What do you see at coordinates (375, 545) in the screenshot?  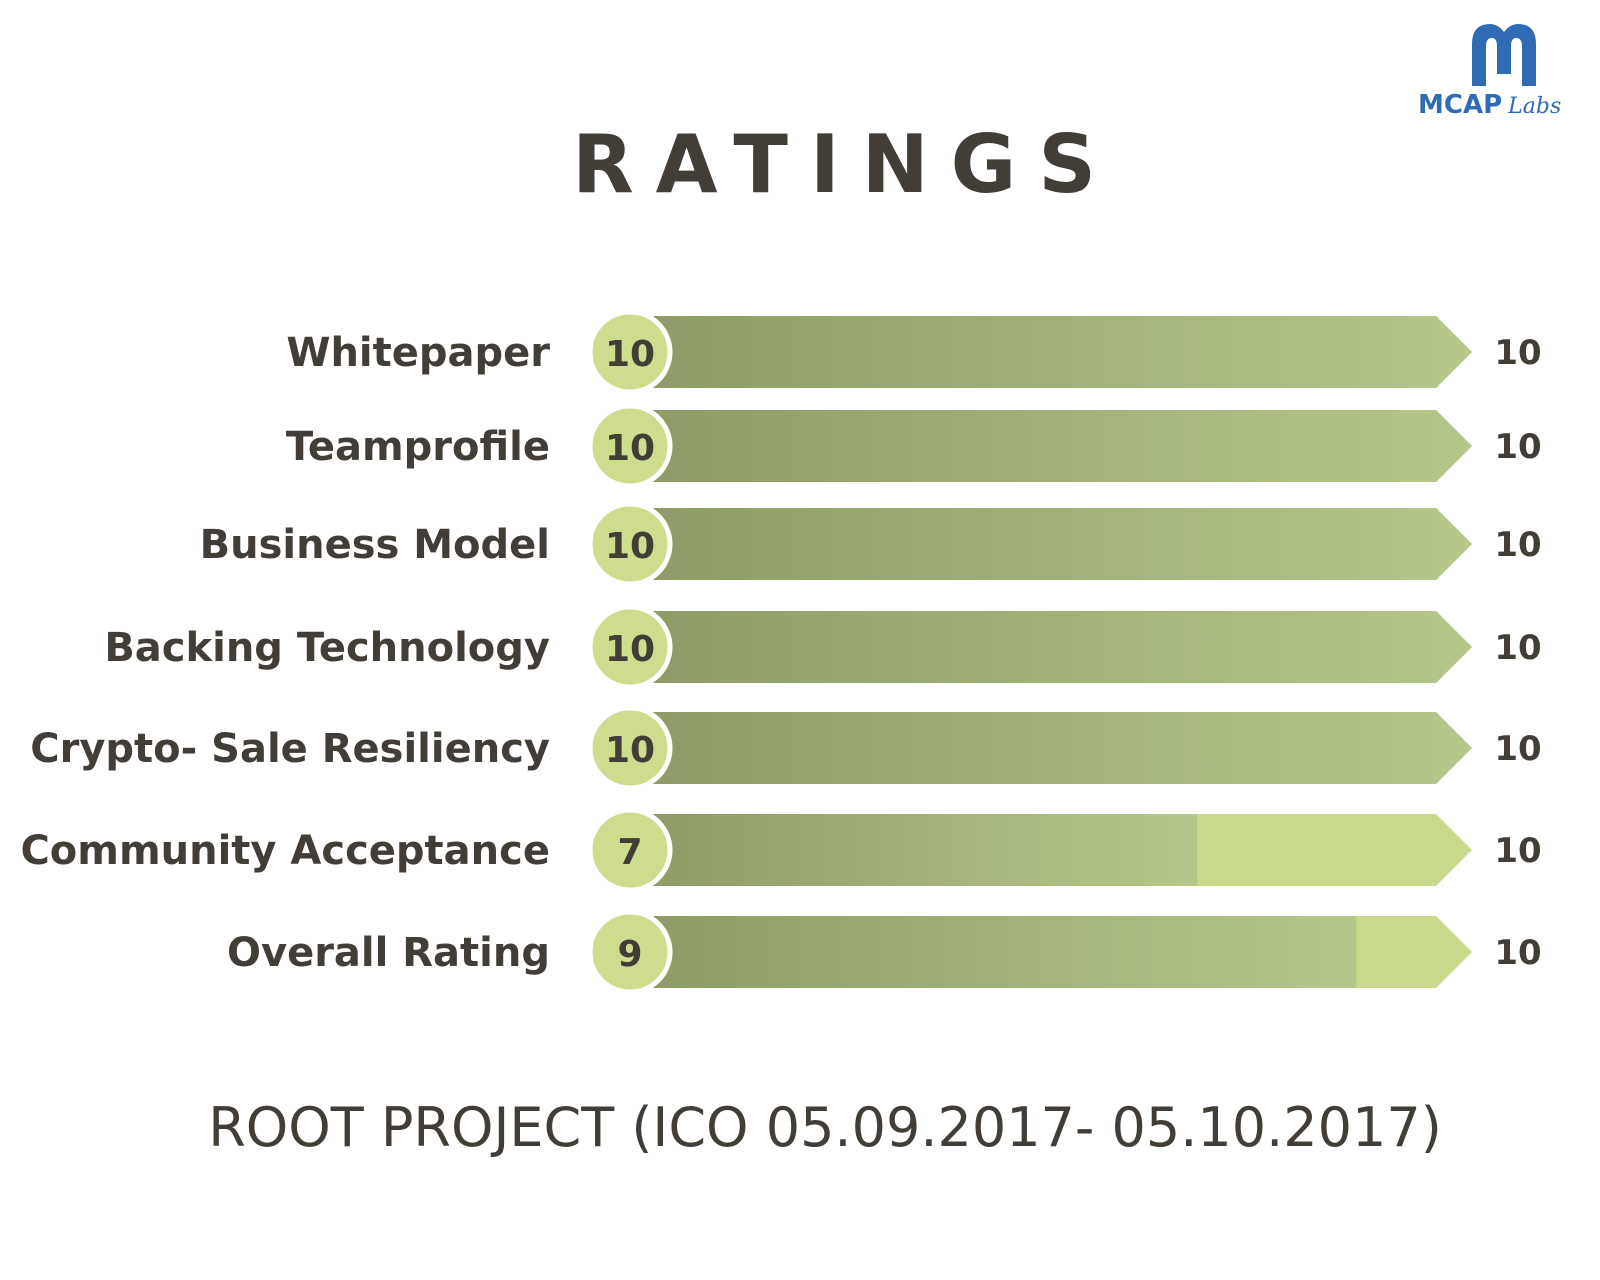 I see `category-label: Business Model` at bounding box center [375, 545].